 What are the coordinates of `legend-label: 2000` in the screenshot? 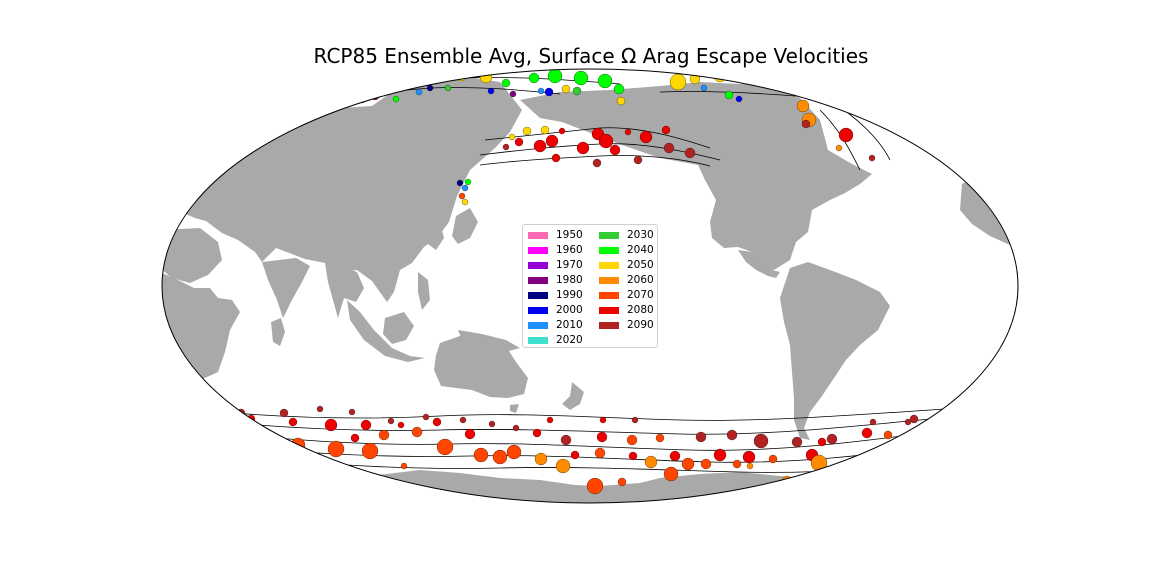 It's located at (569, 310).